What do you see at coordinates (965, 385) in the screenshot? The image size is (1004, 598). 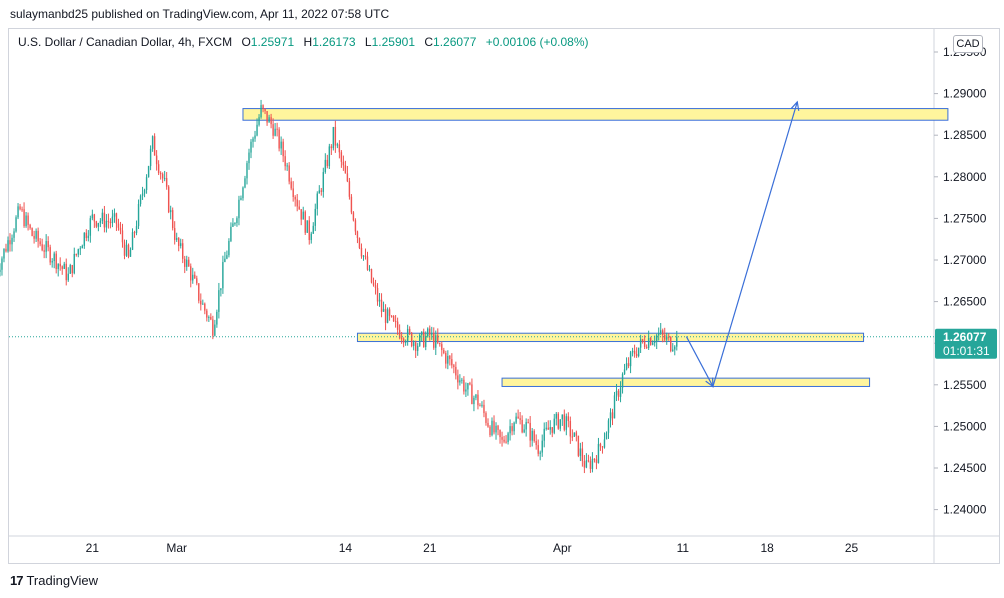 I see `price-tick-label: 1.25500` at bounding box center [965, 385].